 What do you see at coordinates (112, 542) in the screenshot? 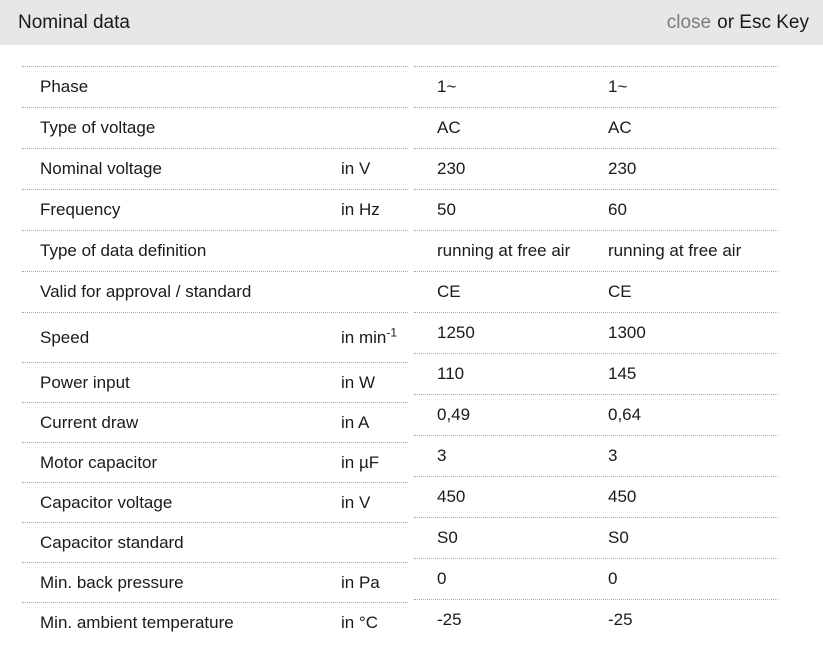
I see `row-label: Capacitor standard` at bounding box center [112, 542].